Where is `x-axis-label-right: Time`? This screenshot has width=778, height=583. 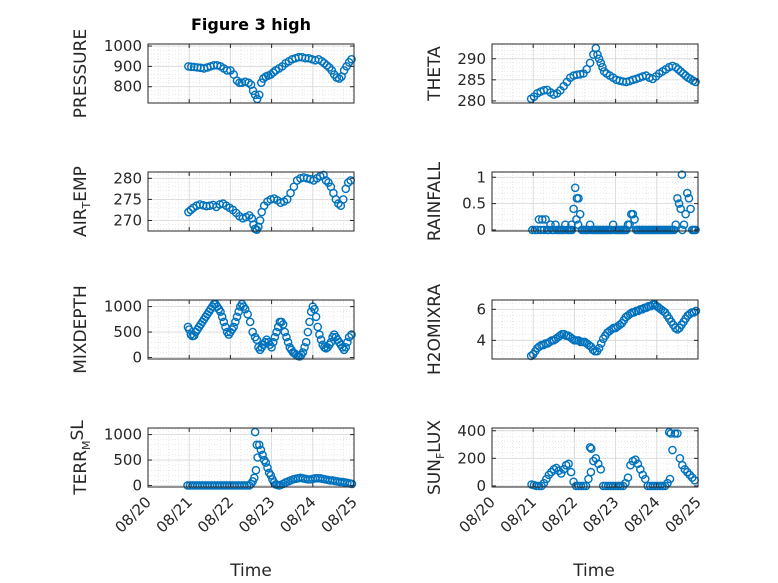
x-axis-label-right: Time is located at coordinates (593, 571).